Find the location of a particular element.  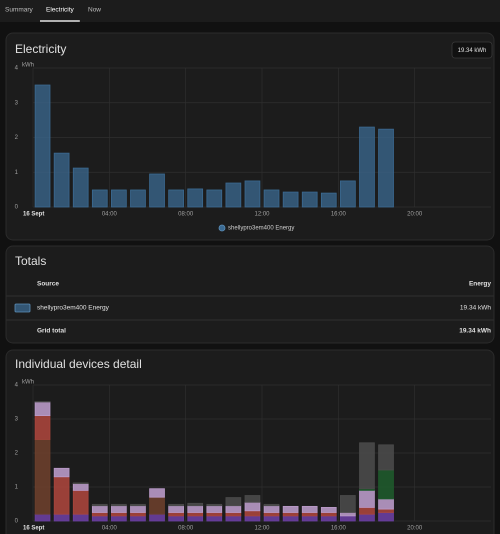

legend-swatch is located at coordinates (222, 228).